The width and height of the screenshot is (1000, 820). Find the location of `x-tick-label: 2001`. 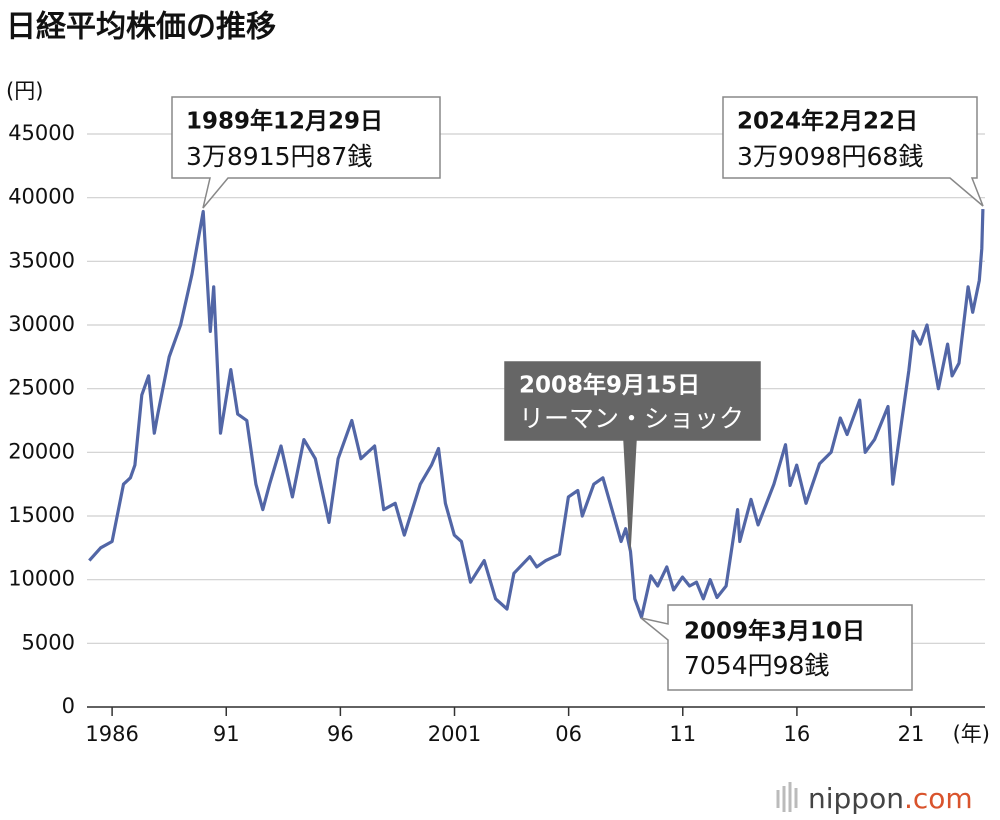

x-tick-label: 2001 is located at coordinates (454, 734).